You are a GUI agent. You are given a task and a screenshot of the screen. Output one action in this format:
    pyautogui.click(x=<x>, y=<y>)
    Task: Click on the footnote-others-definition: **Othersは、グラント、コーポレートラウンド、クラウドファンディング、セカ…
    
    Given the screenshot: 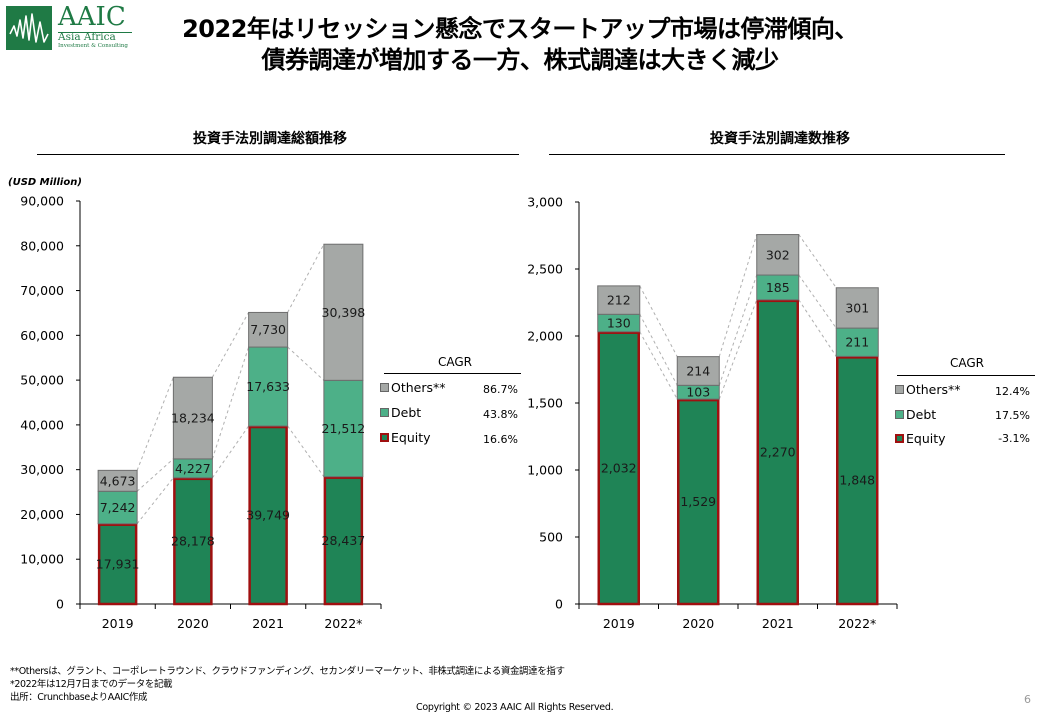 What is the action you would take?
    pyautogui.click(x=287, y=671)
    